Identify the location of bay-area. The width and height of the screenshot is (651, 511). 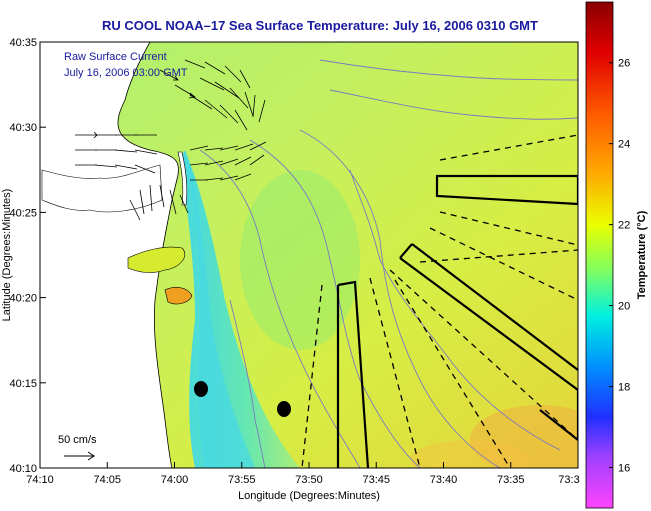
(102, 188).